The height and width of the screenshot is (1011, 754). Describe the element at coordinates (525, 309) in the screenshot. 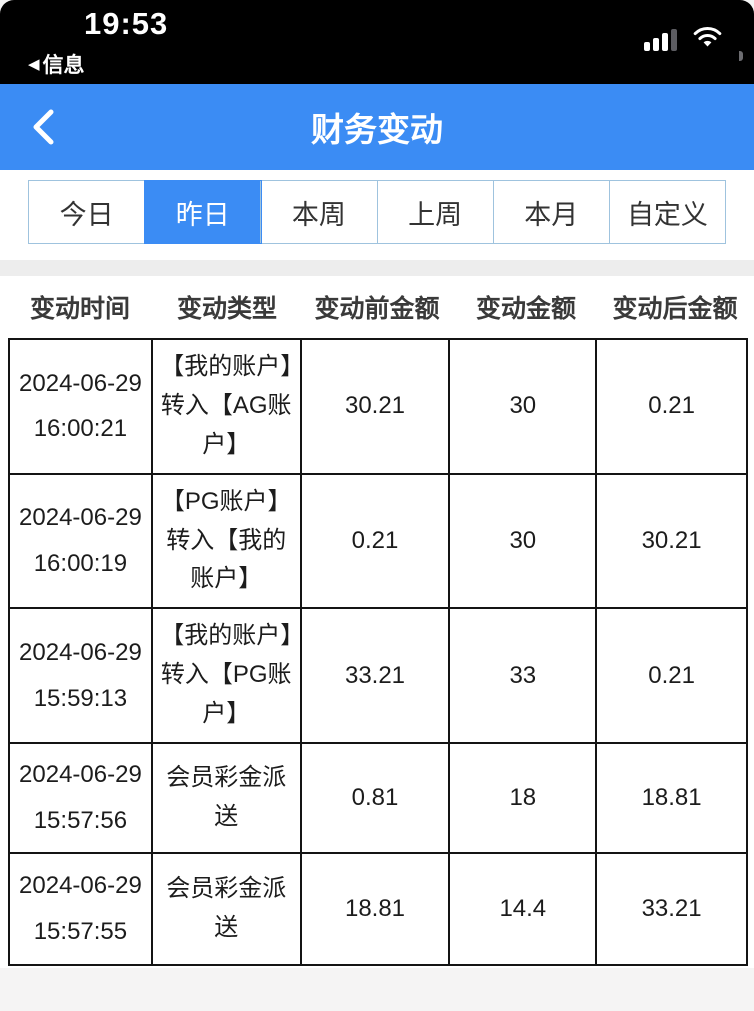

I see `col-header-amount: 变动金额` at that location.